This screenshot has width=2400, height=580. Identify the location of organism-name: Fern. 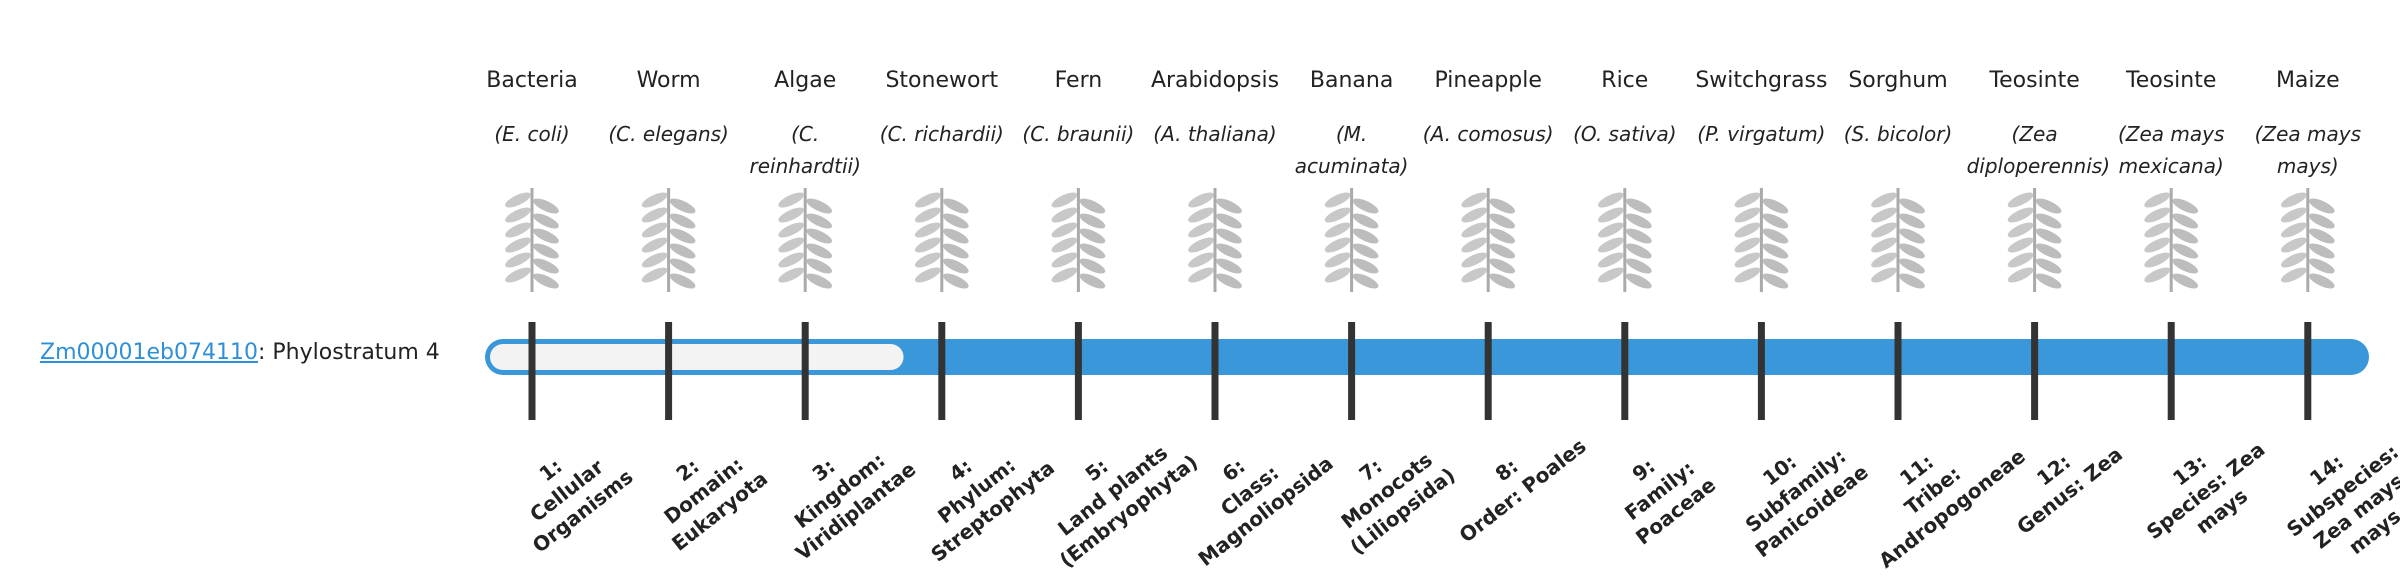
(1078, 80).